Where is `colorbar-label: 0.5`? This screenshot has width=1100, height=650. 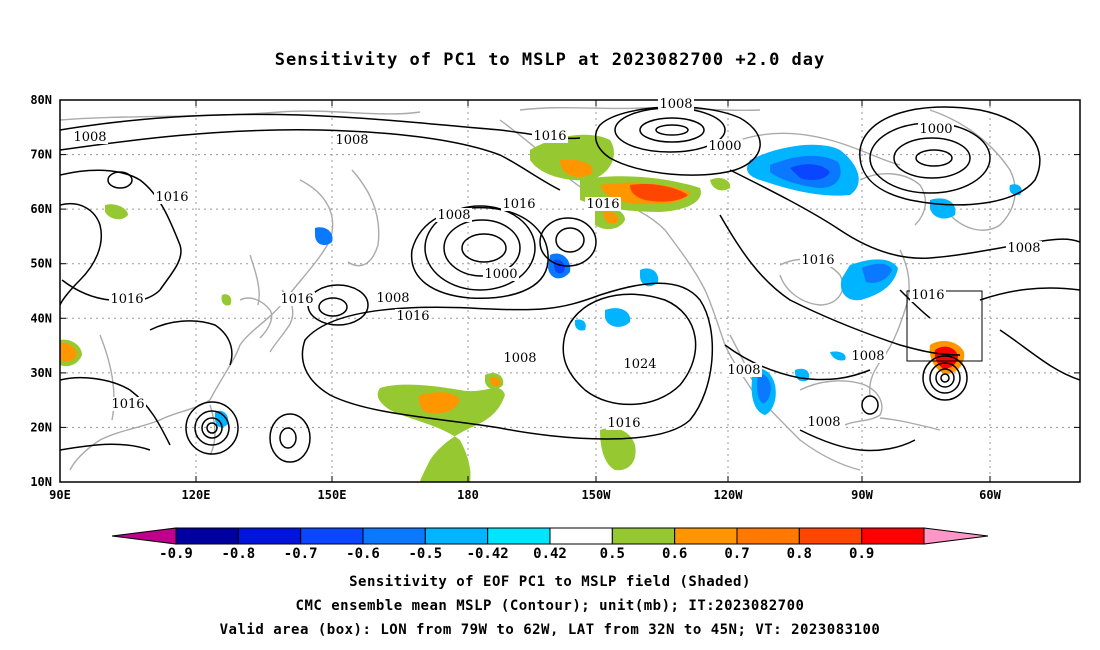 colorbar-label: 0.5 is located at coordinates (612, 554).